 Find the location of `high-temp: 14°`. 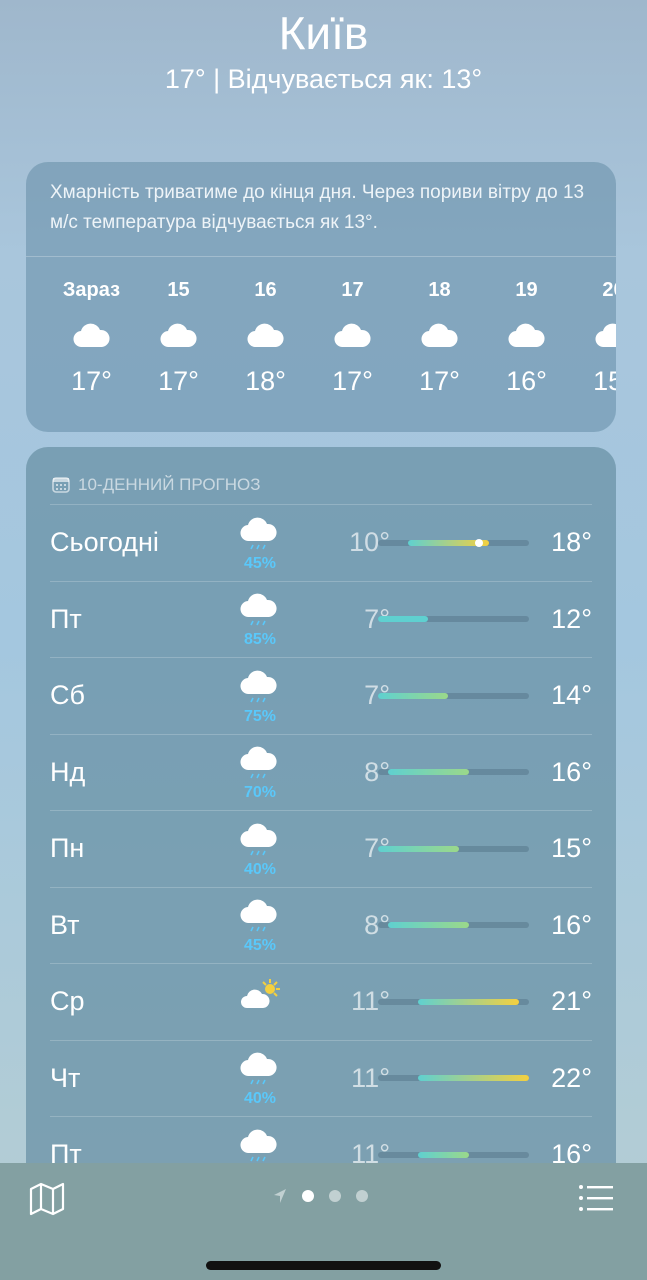

high-temp: 14° is located at coordinates (571, 695).